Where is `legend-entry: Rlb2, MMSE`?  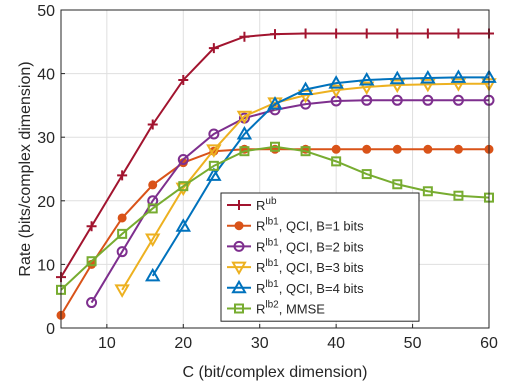 legend-entry: Rlb2, MMSE is located at coordinates (276, 308).